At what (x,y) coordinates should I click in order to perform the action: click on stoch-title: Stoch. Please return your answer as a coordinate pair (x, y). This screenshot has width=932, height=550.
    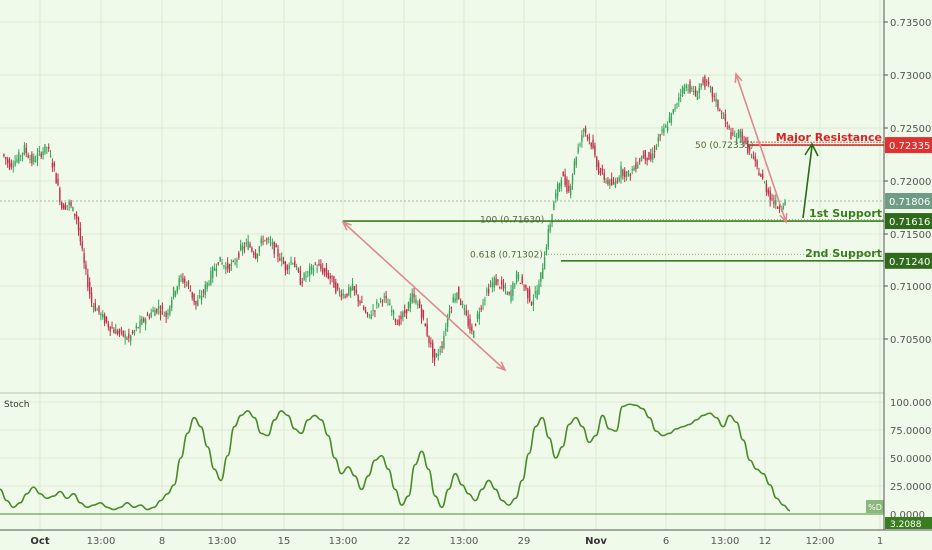
    Looking at the image, I should click on (16, 405).